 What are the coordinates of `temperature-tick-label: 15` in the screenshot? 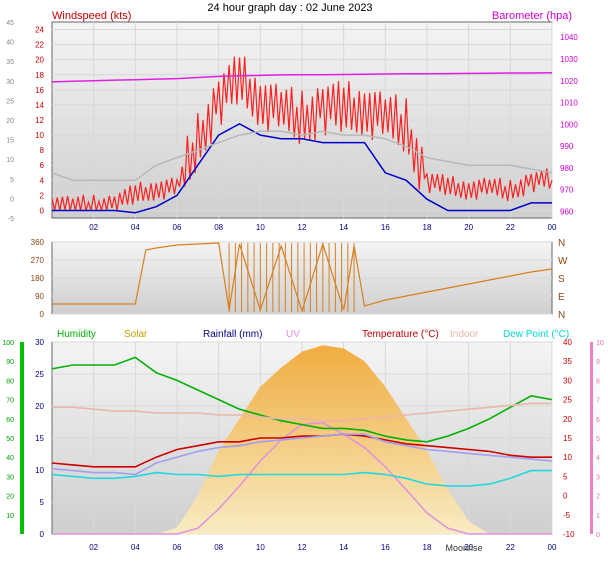 It's located at (567, 438).